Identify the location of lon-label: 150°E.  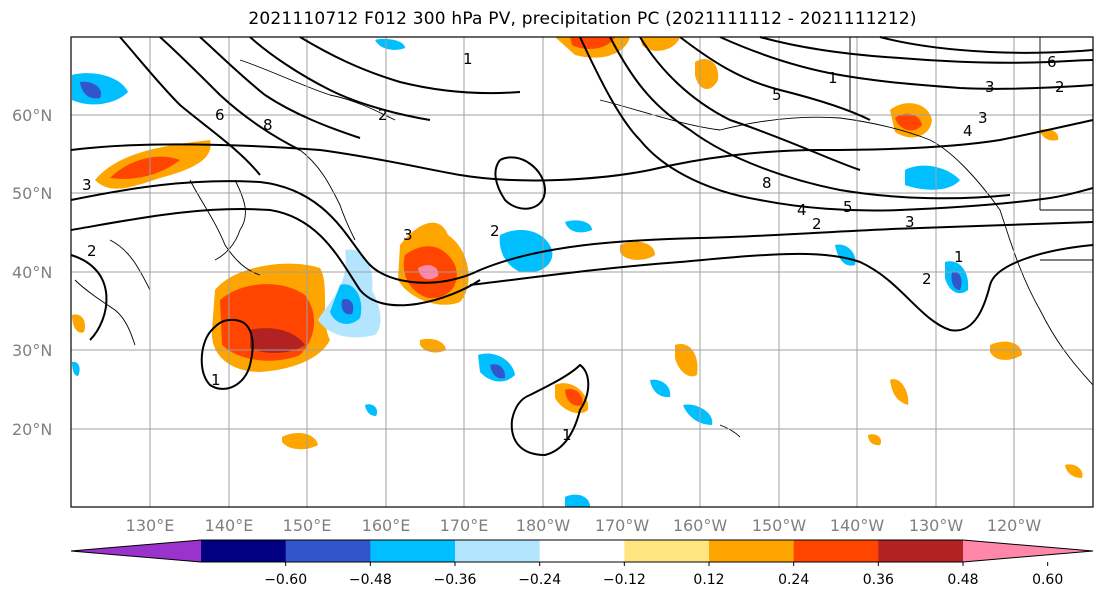
(307, 525).